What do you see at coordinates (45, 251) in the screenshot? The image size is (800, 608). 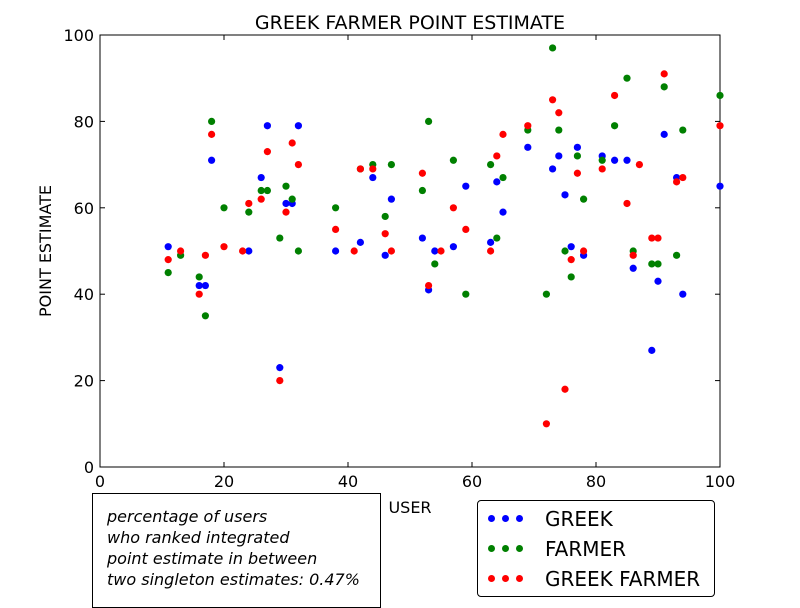 I see `y-axis-label: POINT ESTIMATE` at bounding box center [45, 251].